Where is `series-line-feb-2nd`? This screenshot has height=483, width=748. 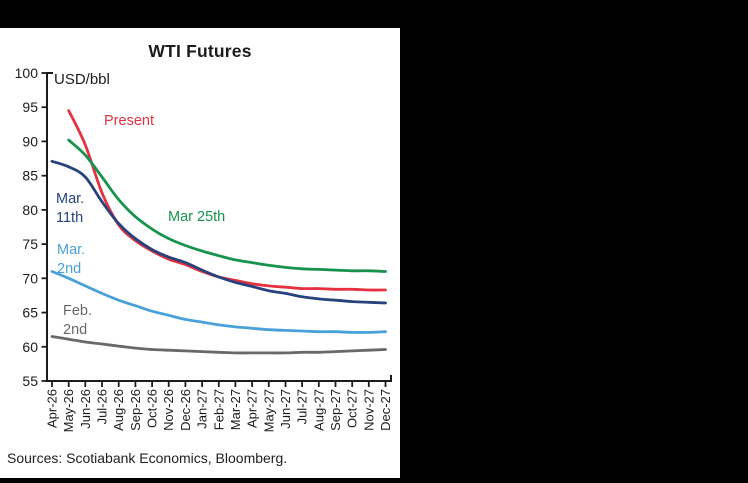 series-line-feb-2nd is located at coordinates (218, 345).